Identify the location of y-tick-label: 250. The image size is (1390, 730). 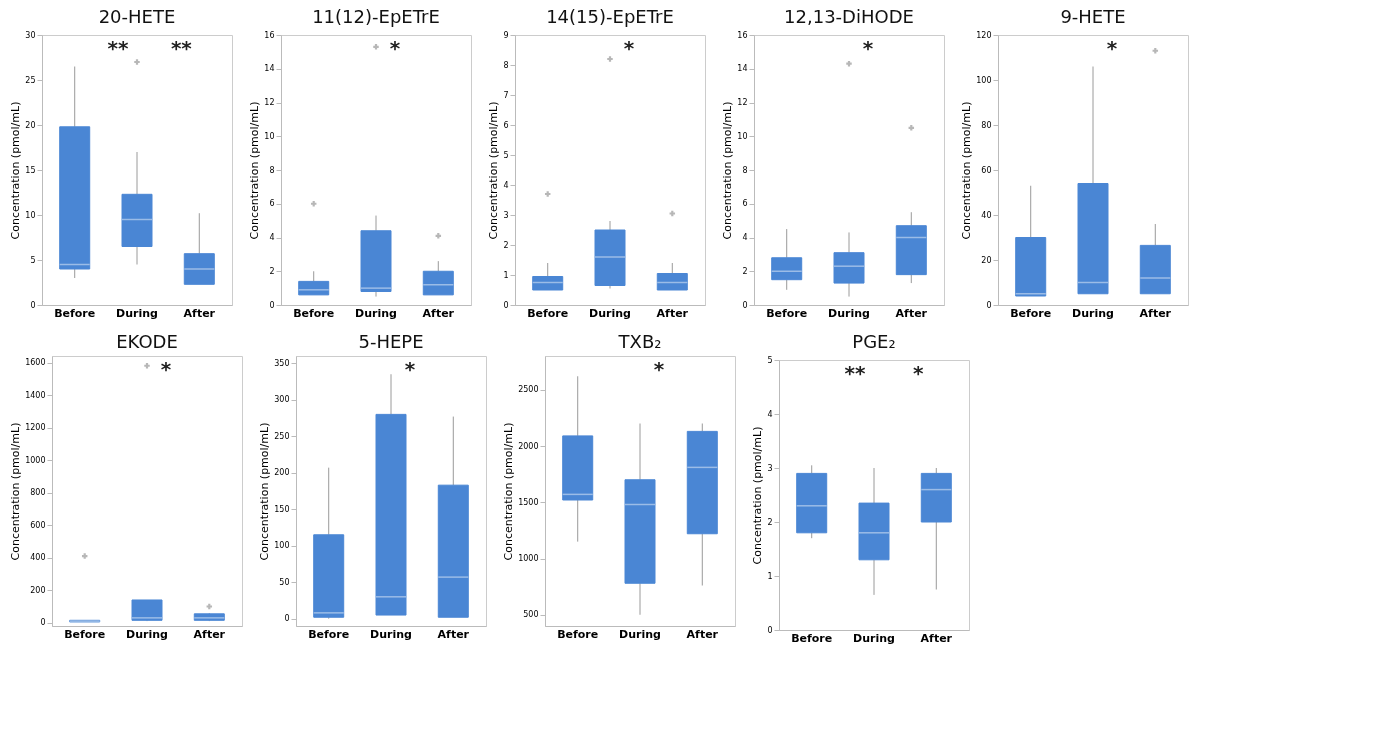
(282, 436).